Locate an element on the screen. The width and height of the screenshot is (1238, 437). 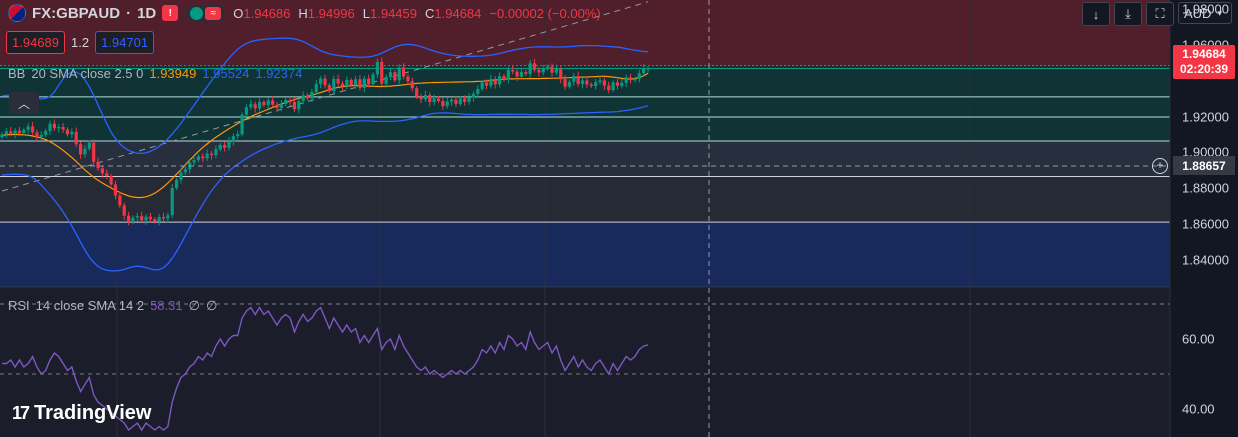
bb-name: BB is located at coordinates (17, 73).